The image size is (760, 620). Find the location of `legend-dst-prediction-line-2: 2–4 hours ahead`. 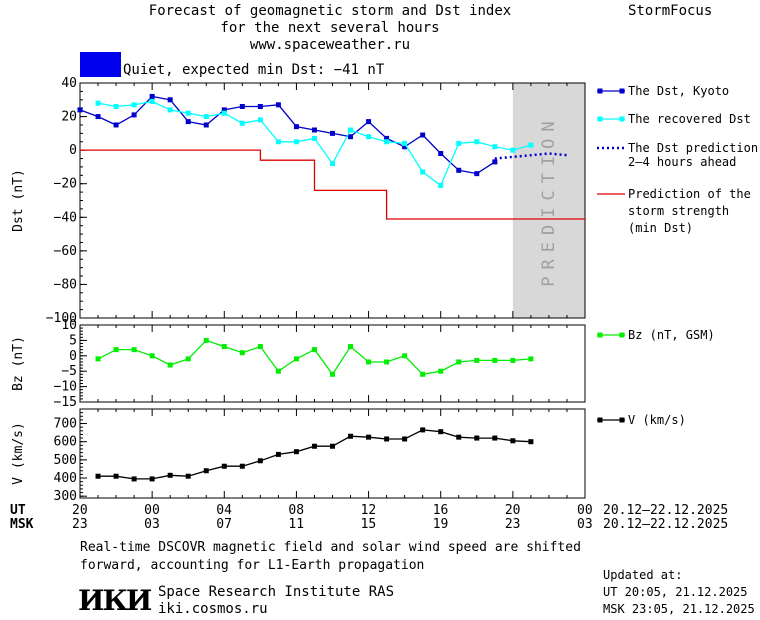

legend-dst-prediction-line-2: 2–4 hours ahead is located at coordinates (682, 162).